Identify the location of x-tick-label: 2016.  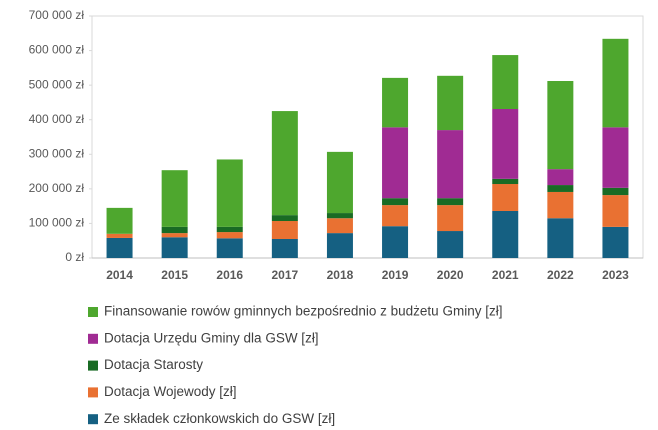
(229, 275).